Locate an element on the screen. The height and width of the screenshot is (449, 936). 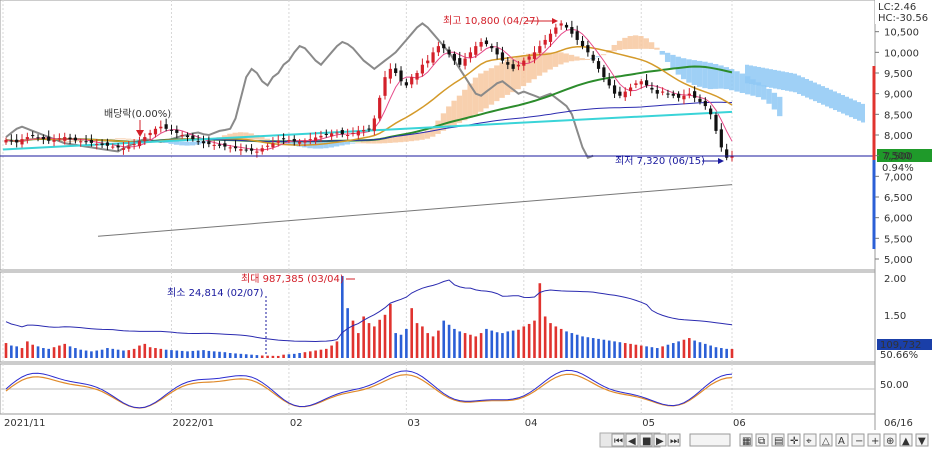
draw-tool-icon: ⌖ is located at coordinates (809, 441).